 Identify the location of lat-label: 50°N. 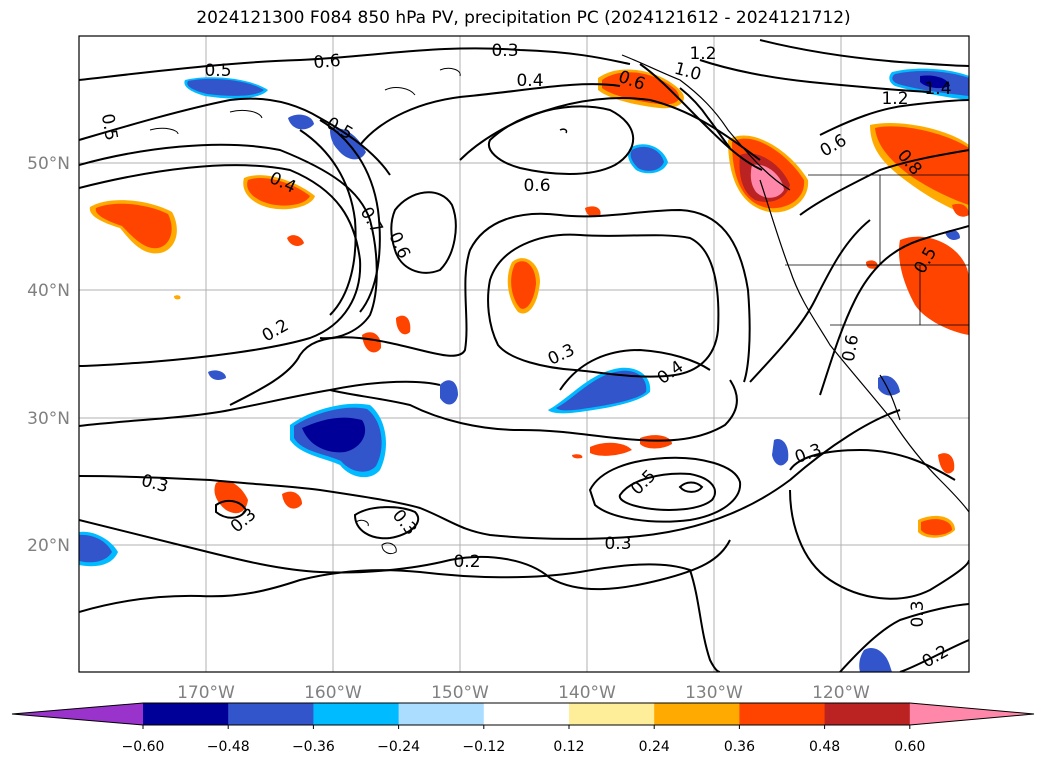
(48, 164).